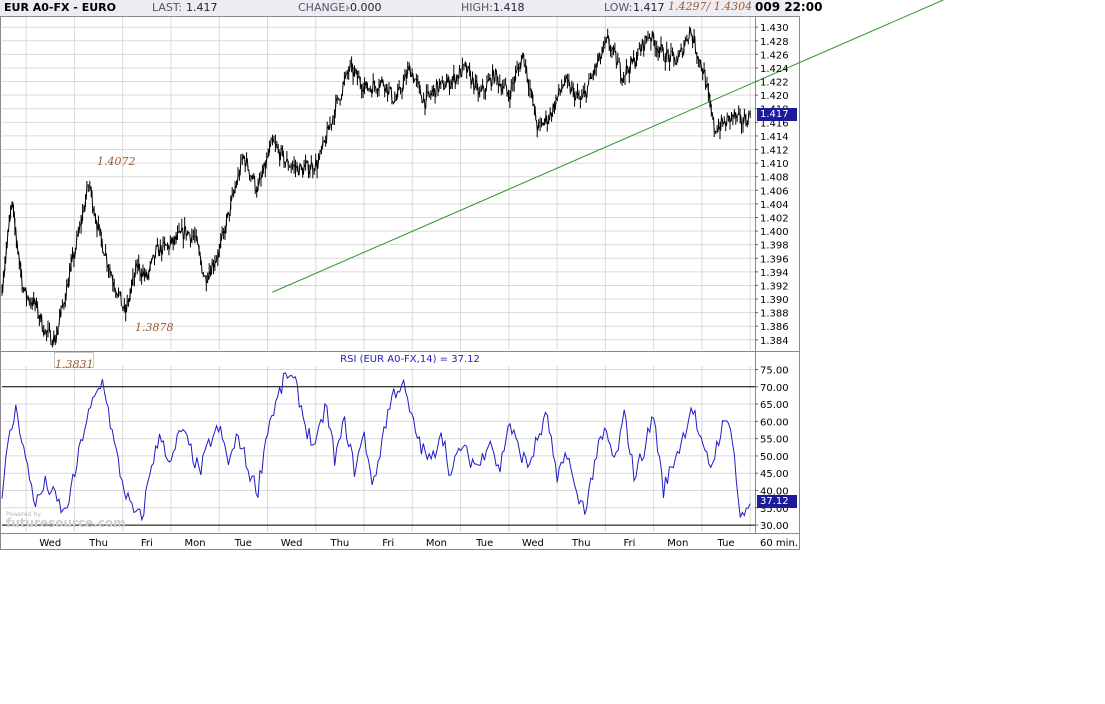  Describe the element at coordinates (23, 514) in the screenshot. I see `watermark-small: Powered by` at that location.